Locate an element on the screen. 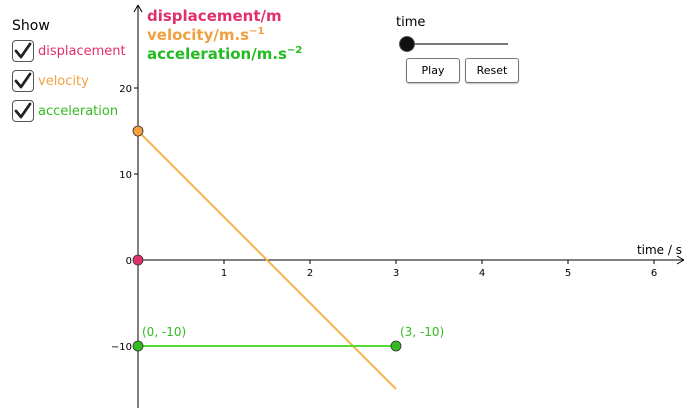  y-tick-label: 10 is located at coordinates (125, 175).